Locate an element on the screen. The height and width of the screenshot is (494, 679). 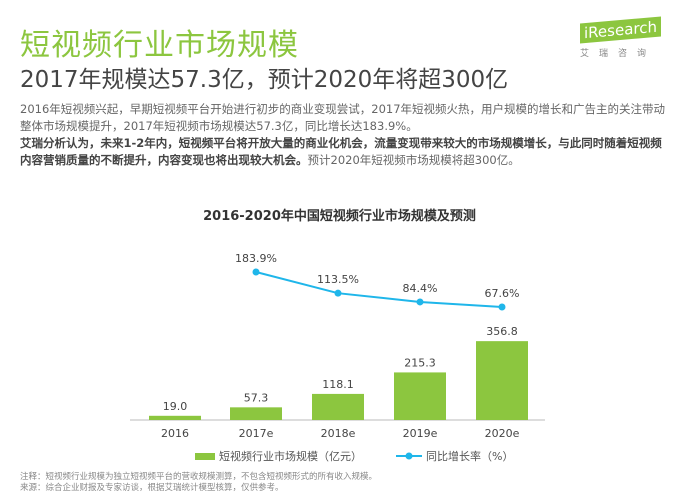
legend-bar: 短视频行业市场规模（亿元） is located at coordinates (278, 456).